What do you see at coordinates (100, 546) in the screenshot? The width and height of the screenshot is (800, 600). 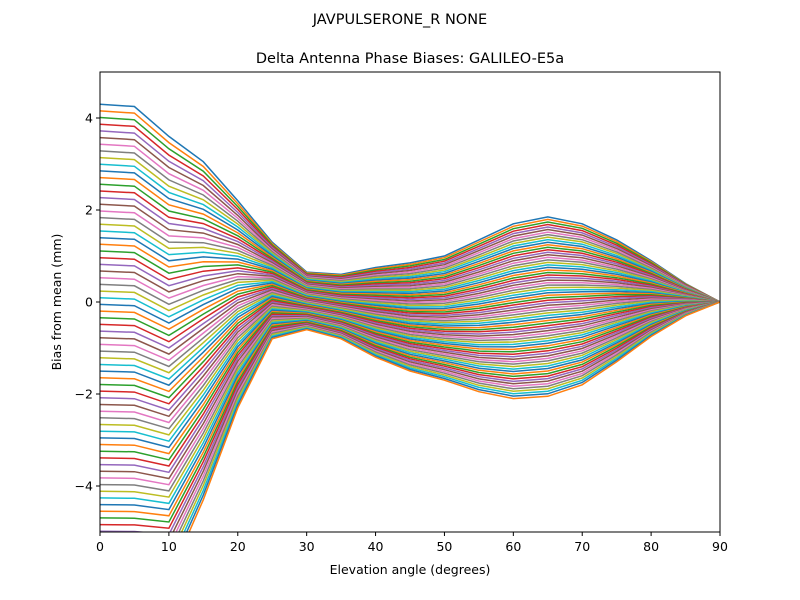 I see `x-tick-label: 0` at bounding box center [100, 546].